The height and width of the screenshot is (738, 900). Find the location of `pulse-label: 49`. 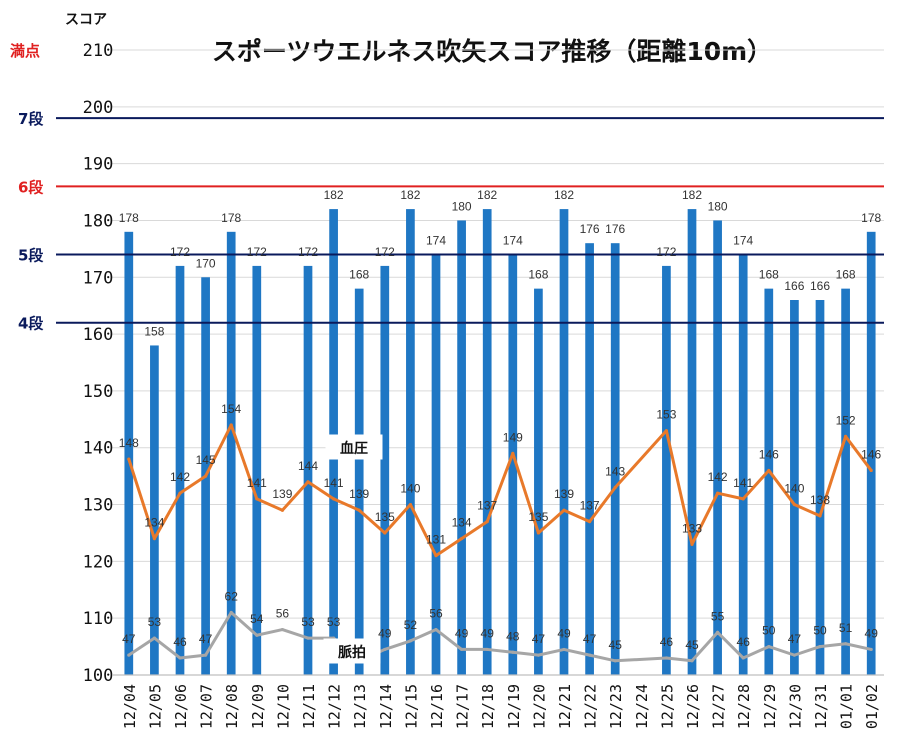

pulse-label: 49 is located at coordinates (385, 633).